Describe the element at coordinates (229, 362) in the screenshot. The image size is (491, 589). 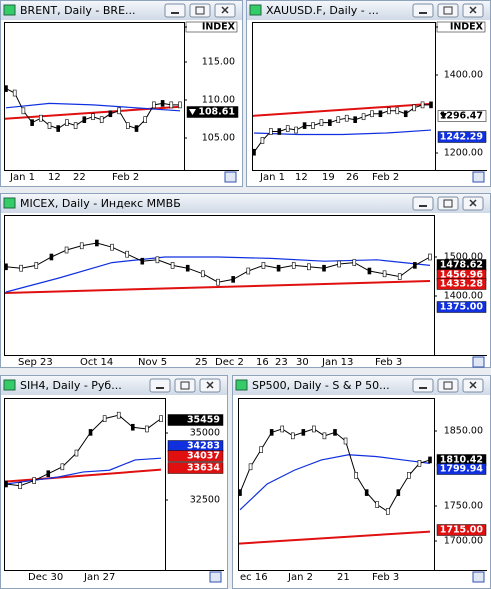
I see `date-label: Dec 2` at that location.